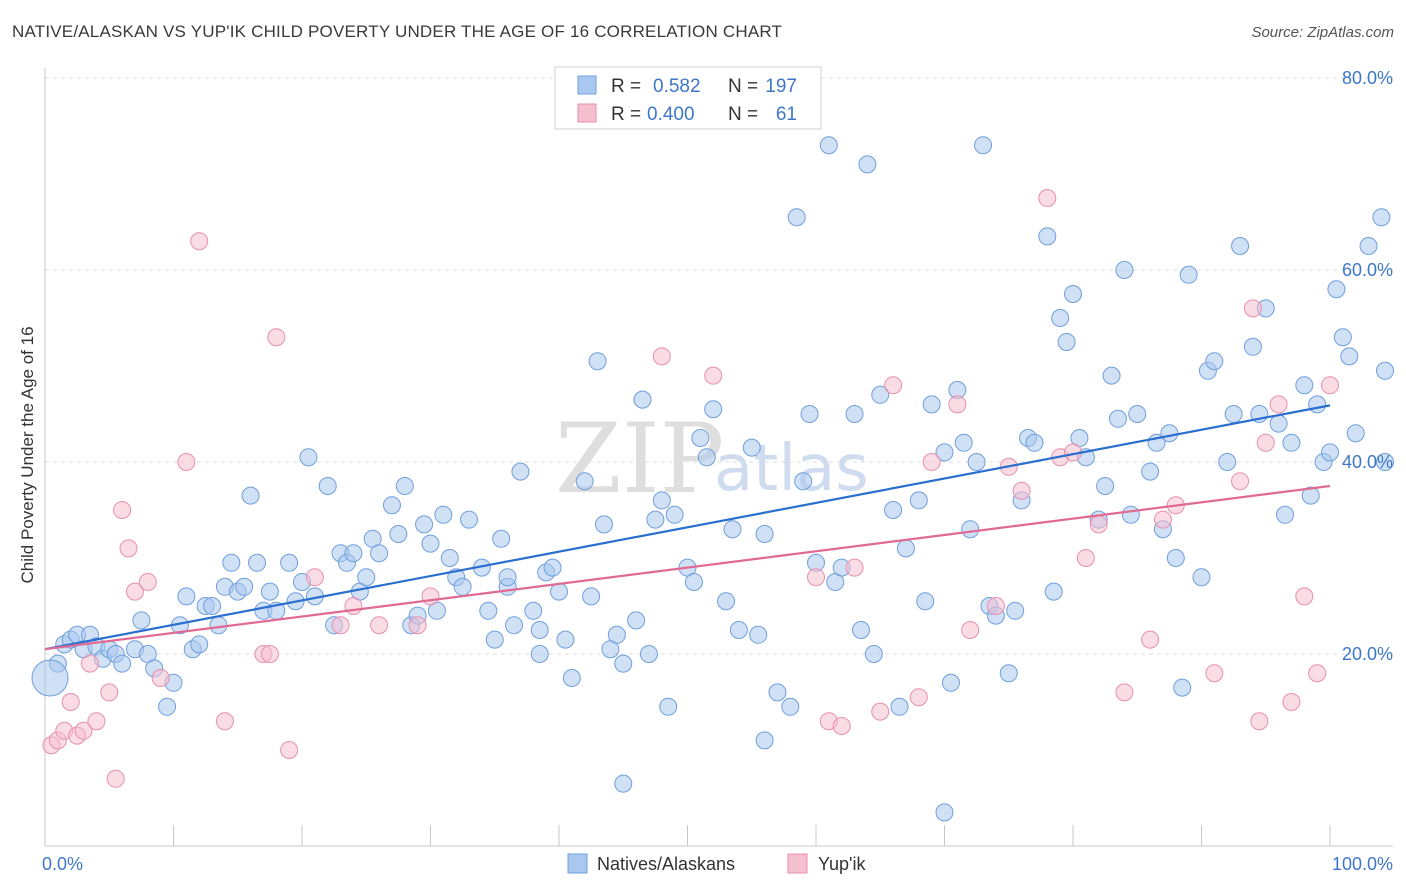 Image resolution: width=1406 pixels, height=892 pixels. Describe the element at coordinates (797, 863) in the screenshot. I see `series-legend-swatch-pink` at that location.